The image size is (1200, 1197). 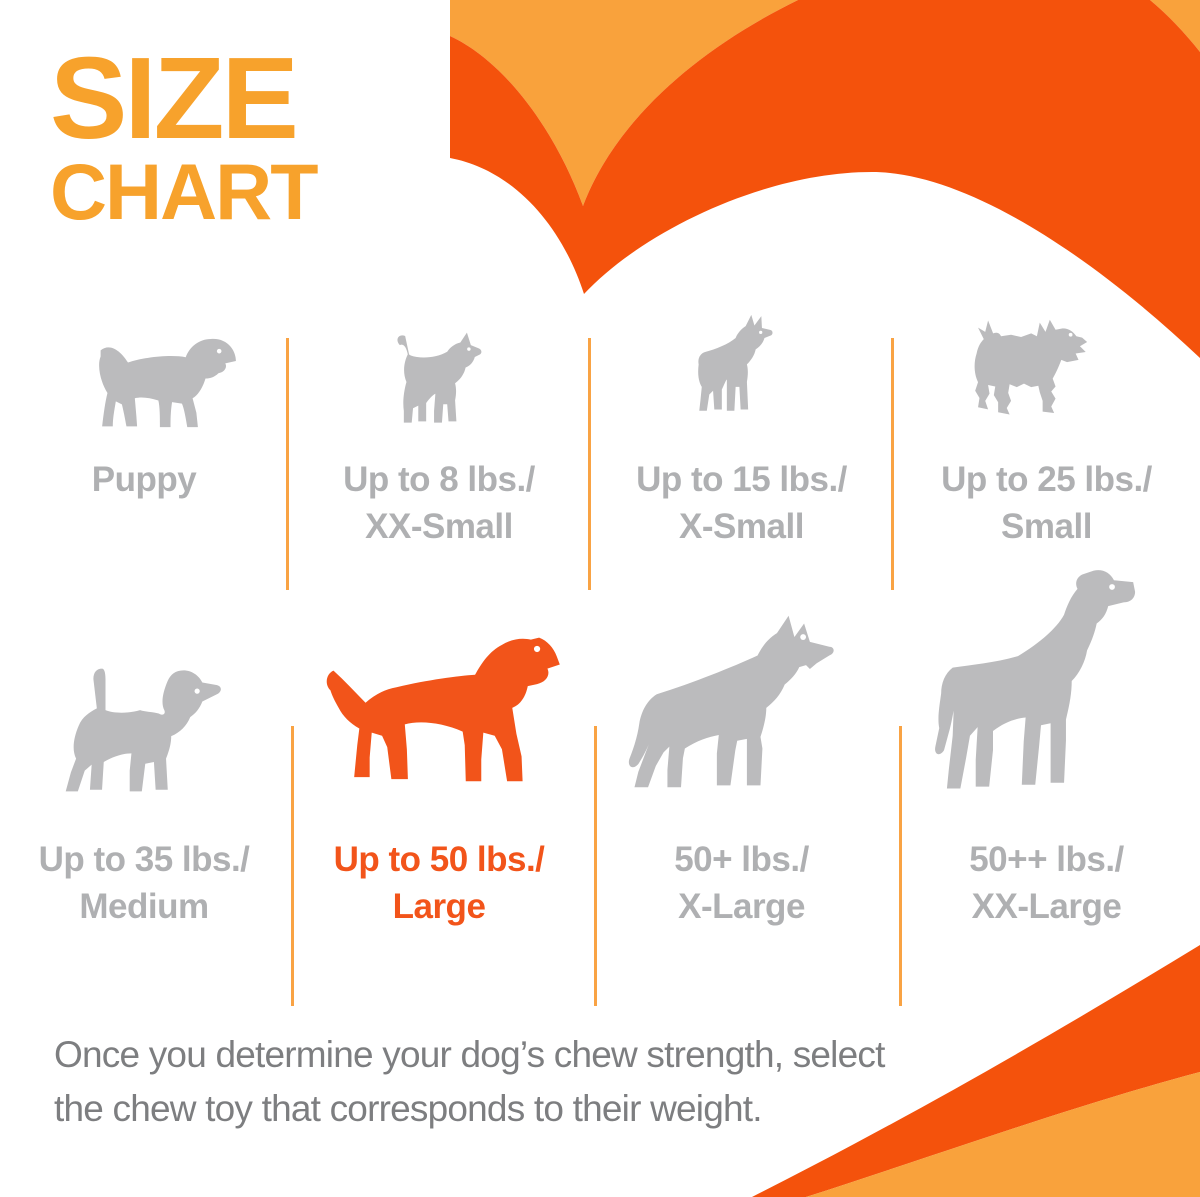 What do you see at coordinates (439, 526) in the screenshot?
I see `label-line: XX-Small` at bounding box center [439, 526].